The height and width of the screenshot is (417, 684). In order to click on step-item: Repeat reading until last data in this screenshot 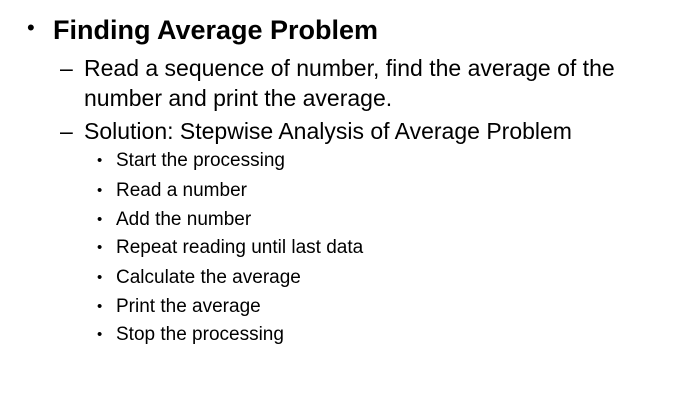, I will do `click(240, 247)`.